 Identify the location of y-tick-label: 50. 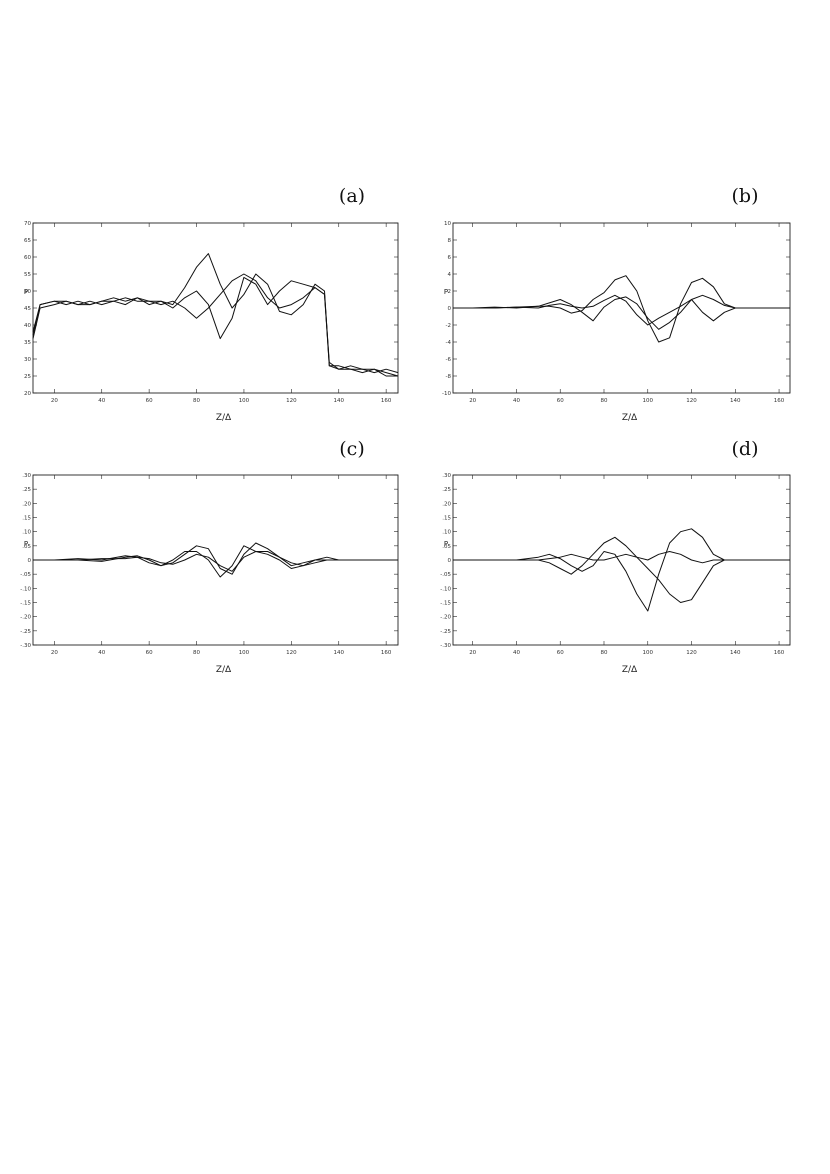
(27, 292).